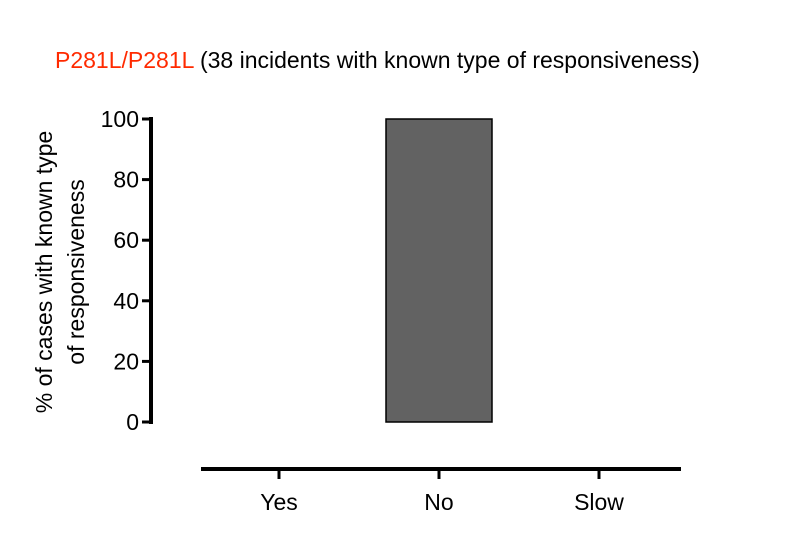  What do you see at coordinates (44, 272) in the screenshot?
I see `y-axis-label-line1: % of cases with known type` at bounding box center [44, 272].